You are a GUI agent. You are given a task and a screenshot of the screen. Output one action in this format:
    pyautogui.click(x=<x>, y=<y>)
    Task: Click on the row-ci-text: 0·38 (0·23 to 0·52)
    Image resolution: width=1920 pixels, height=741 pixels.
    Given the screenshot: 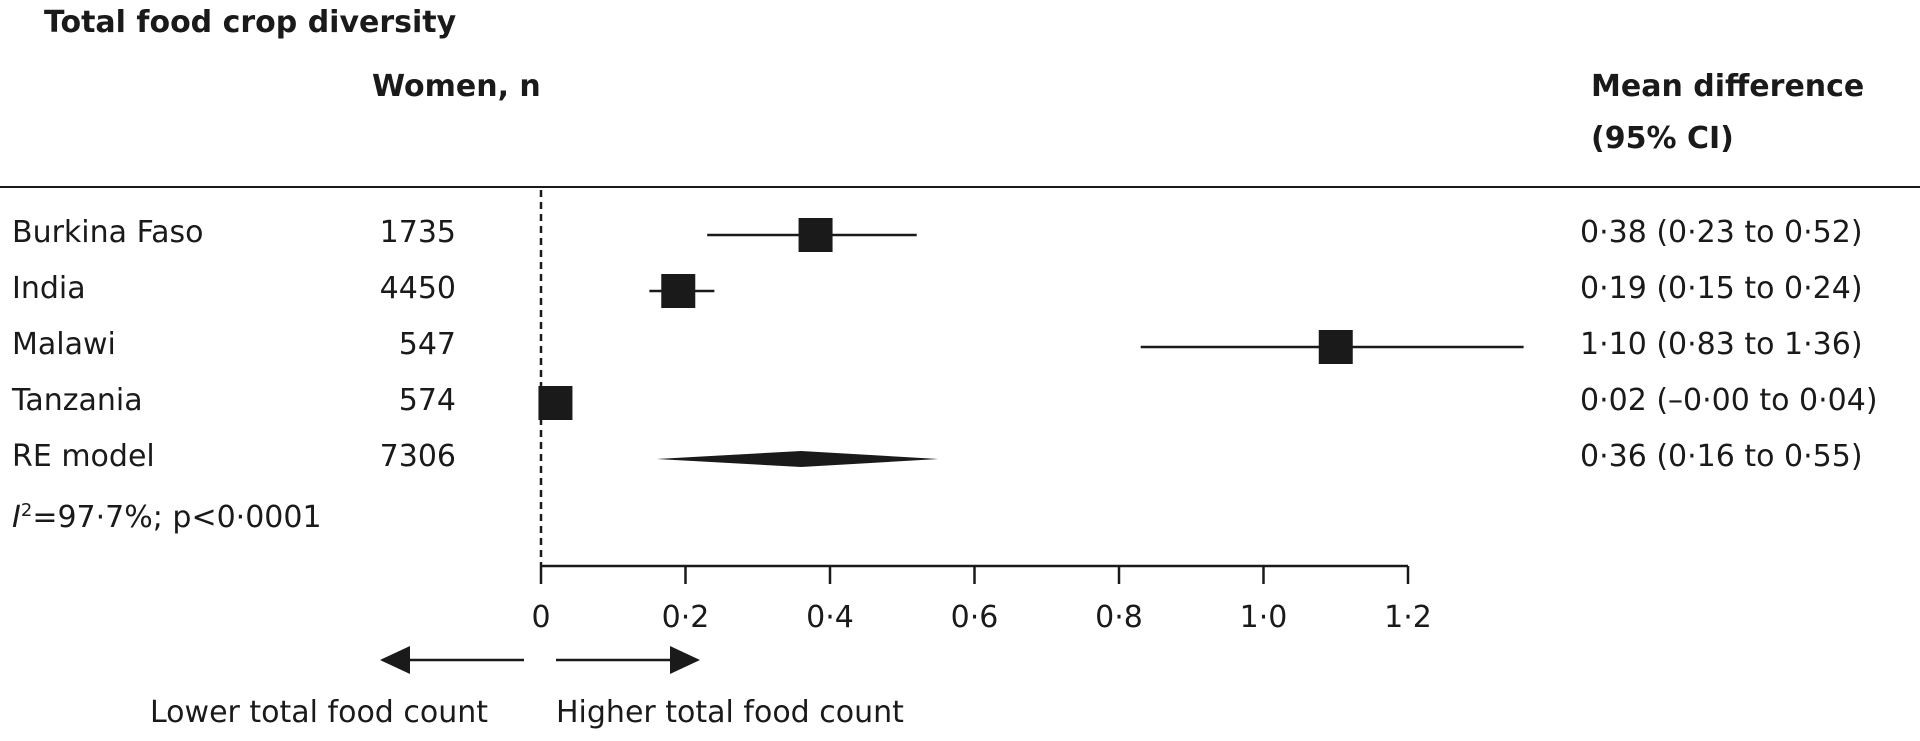 What is the action you would take?
    pyautogui.click(x=1721, y=232)
    